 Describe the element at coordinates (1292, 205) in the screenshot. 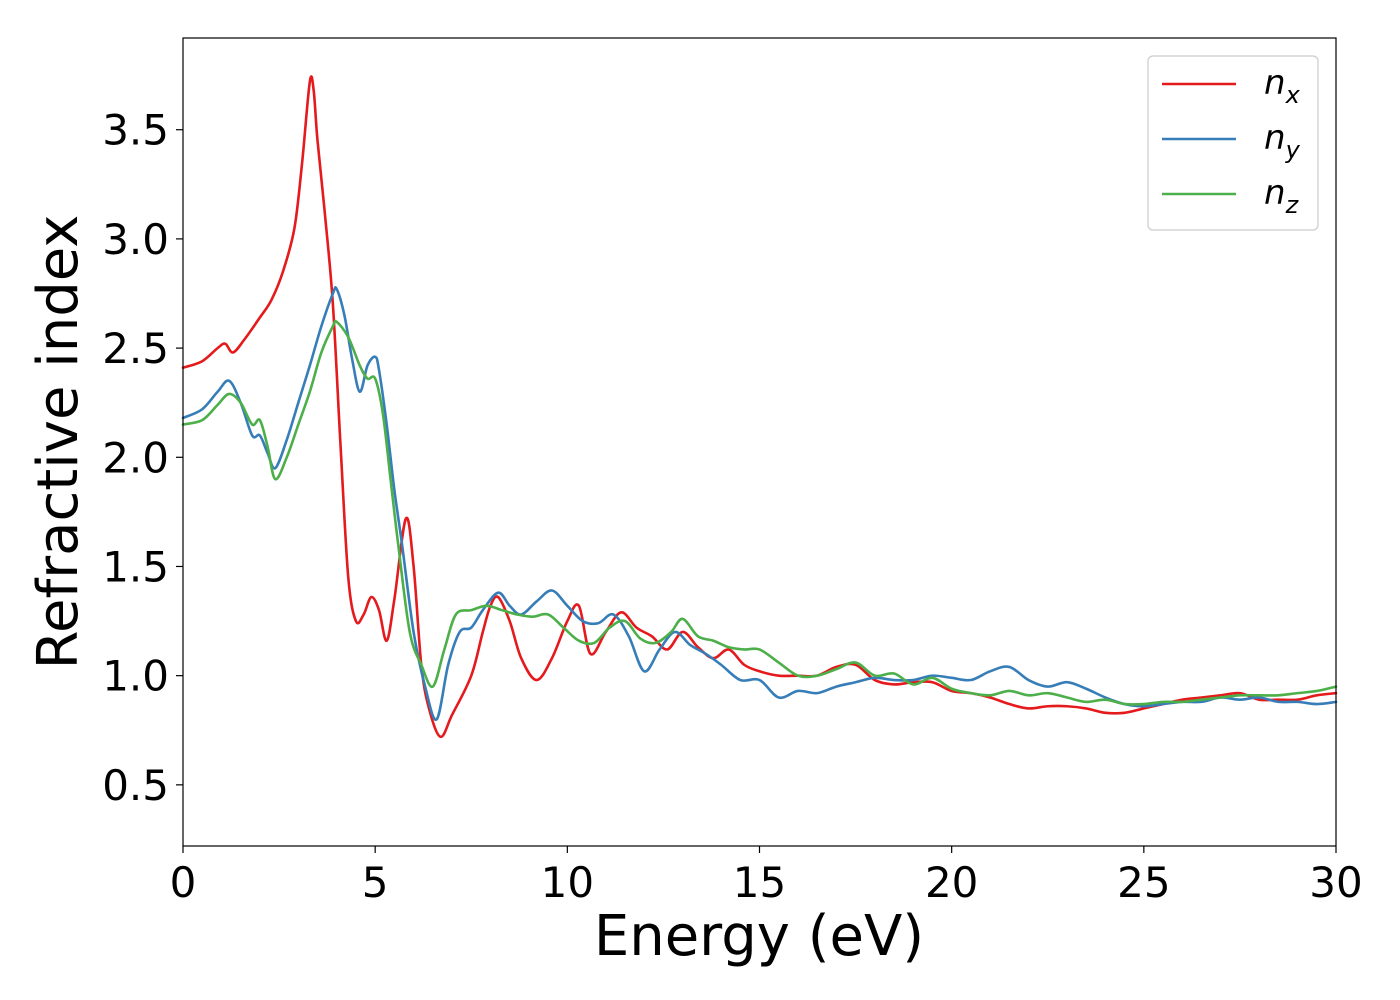

I see `legend-label-subscript: z` at that location.